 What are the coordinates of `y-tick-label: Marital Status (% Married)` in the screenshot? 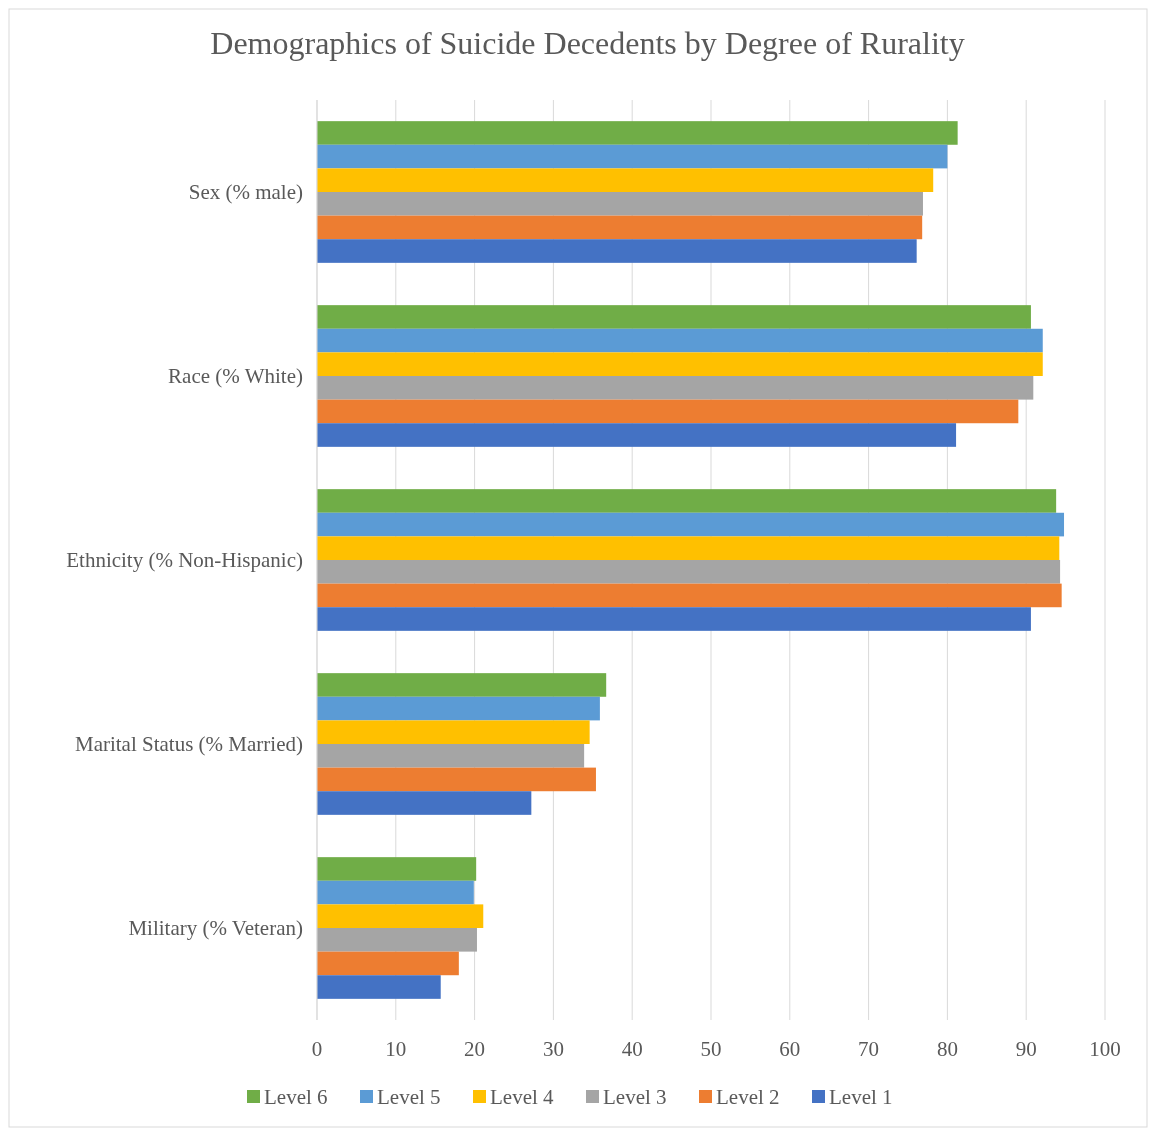 It's located at (188, 744).